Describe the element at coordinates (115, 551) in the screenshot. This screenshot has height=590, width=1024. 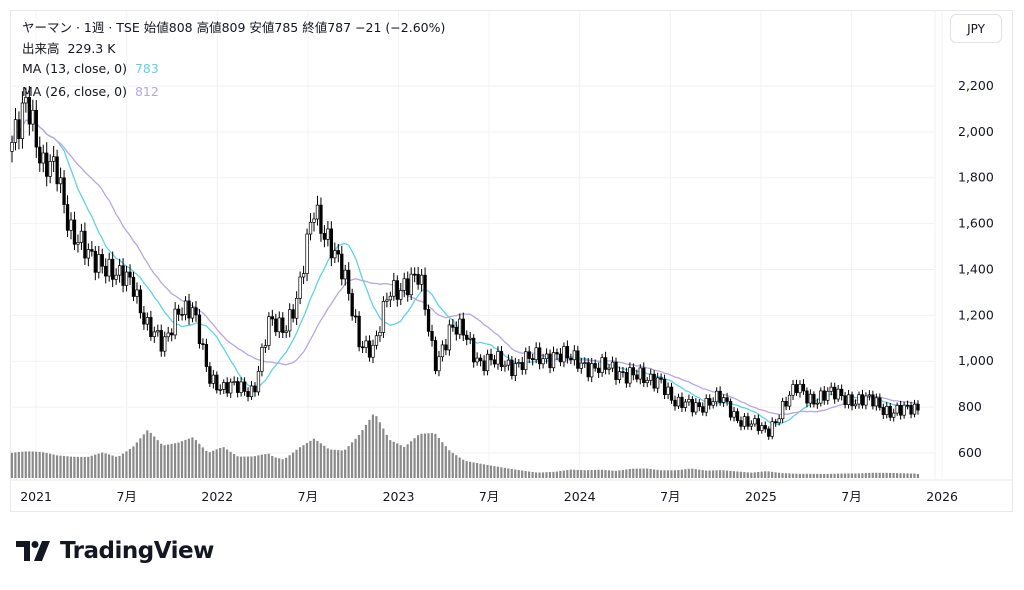
I see `tradingview-logo: TradingView` at that location.